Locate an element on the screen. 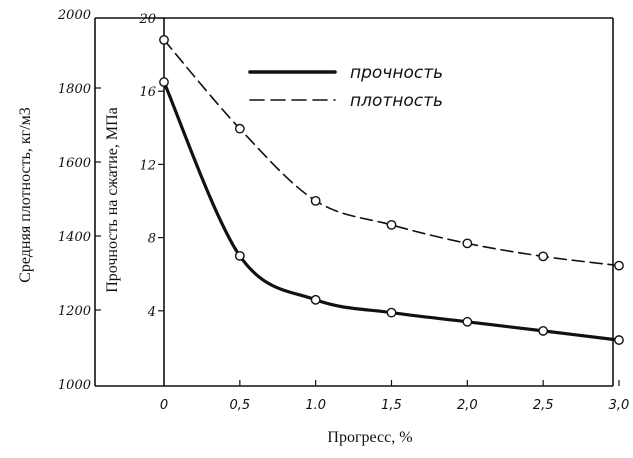 The height and width of the screenshot is (458, 633). x-tick-label: 3,0 is located at coordinates (619, 405).